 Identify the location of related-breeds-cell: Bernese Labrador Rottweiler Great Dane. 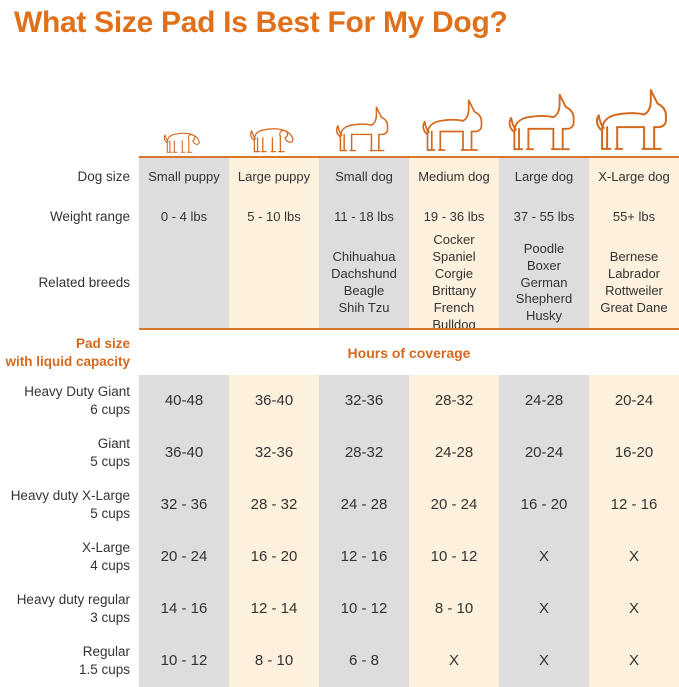
(634, 283).